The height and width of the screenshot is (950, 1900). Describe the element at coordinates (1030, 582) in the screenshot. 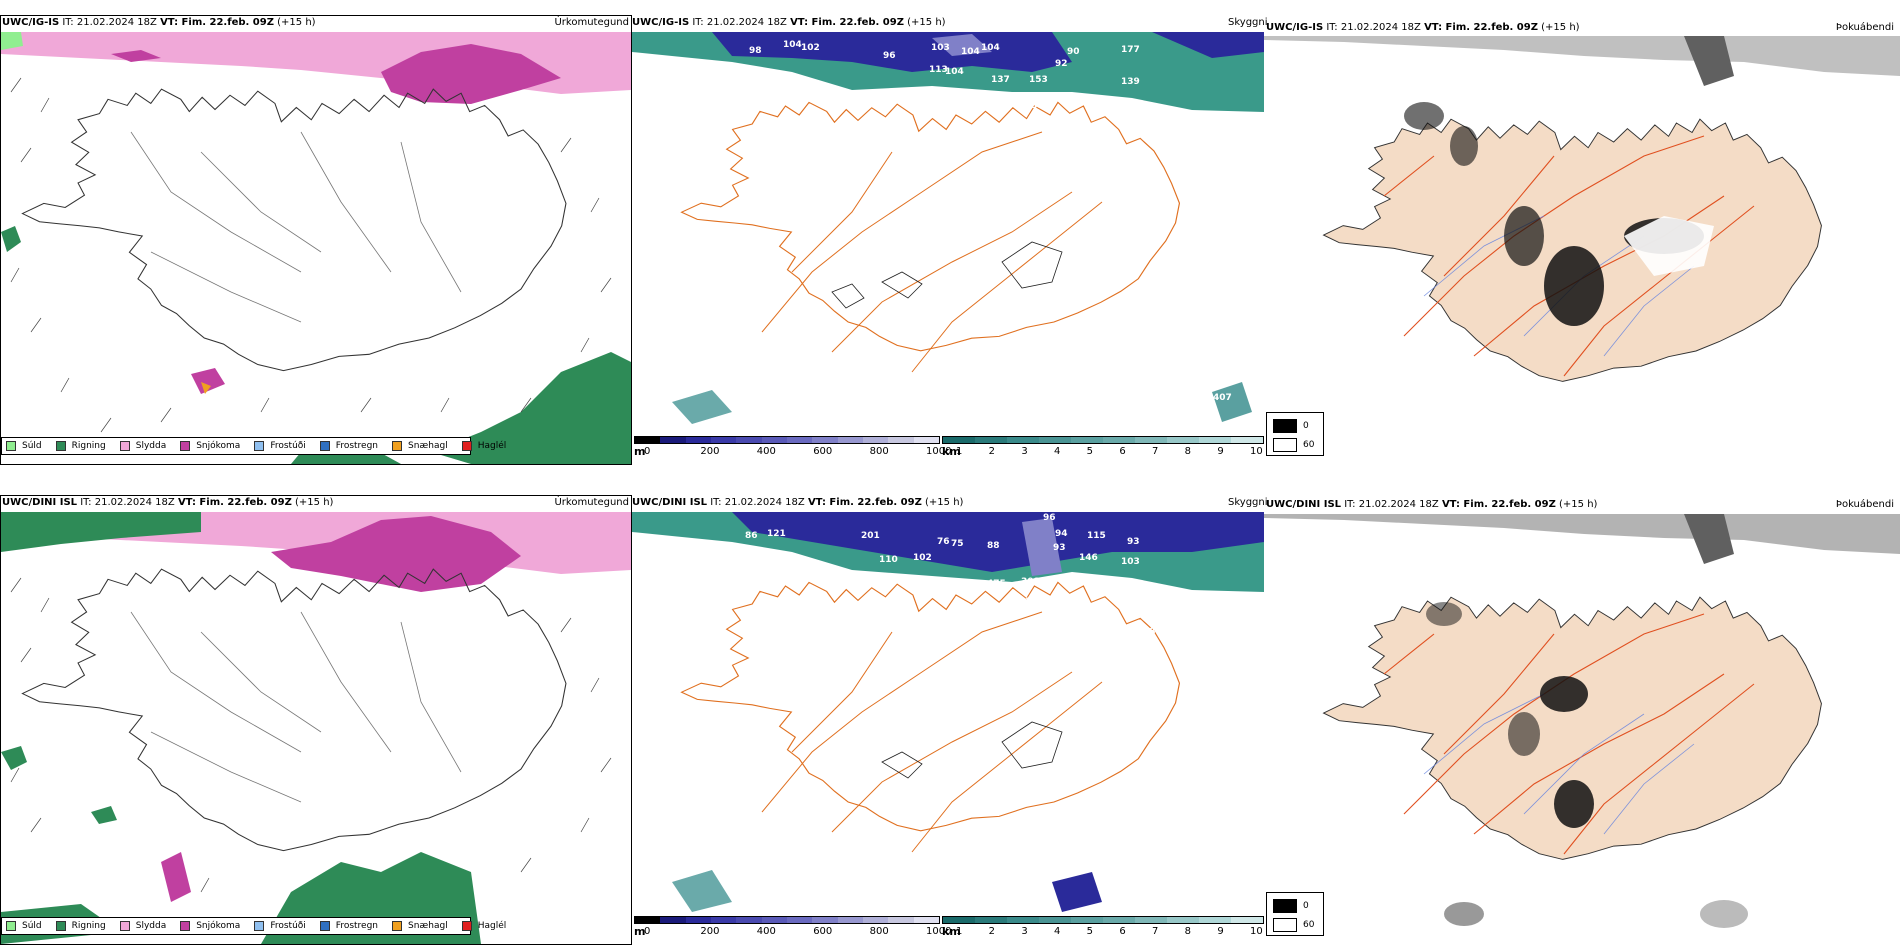

I see `ceiling-label: 308` at that location.